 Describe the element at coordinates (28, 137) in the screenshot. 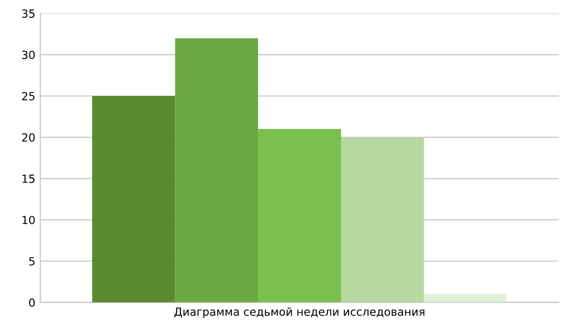

I see `y-tick-label: 20` at that location.